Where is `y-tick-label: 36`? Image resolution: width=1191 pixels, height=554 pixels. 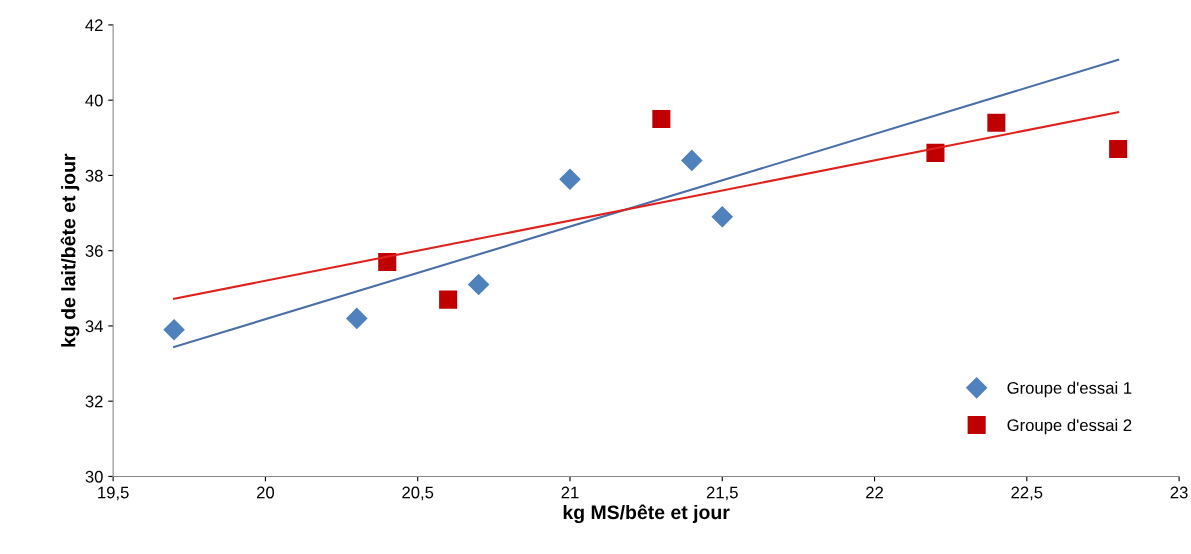
y-tick-label: 36 is located at coordinates (94, 251).